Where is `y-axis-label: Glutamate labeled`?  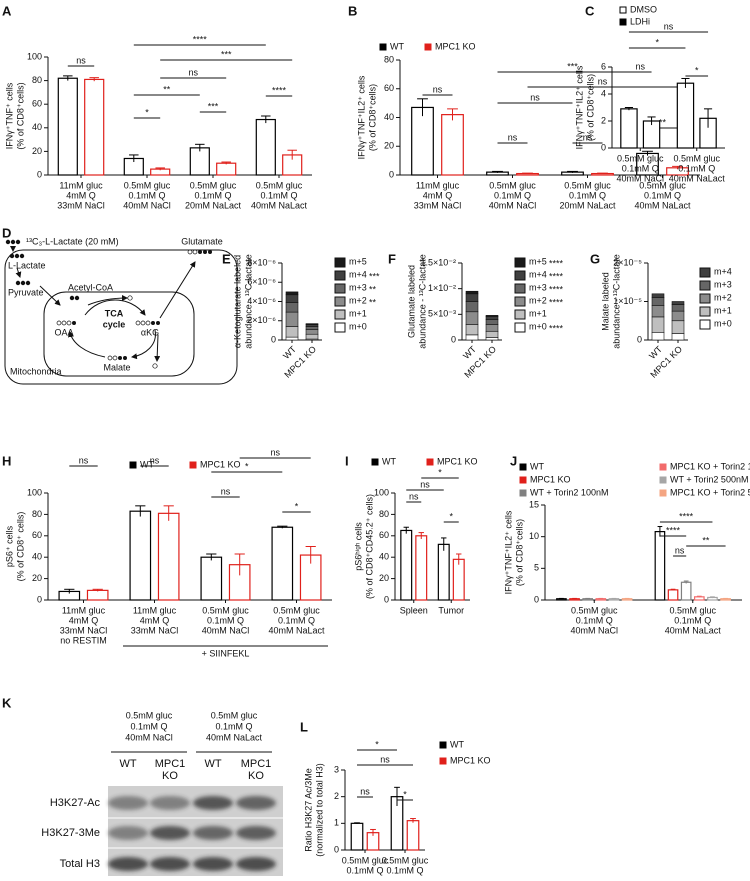 y-axis-label: Glutamate labeled is located at coordinates (411, 301).